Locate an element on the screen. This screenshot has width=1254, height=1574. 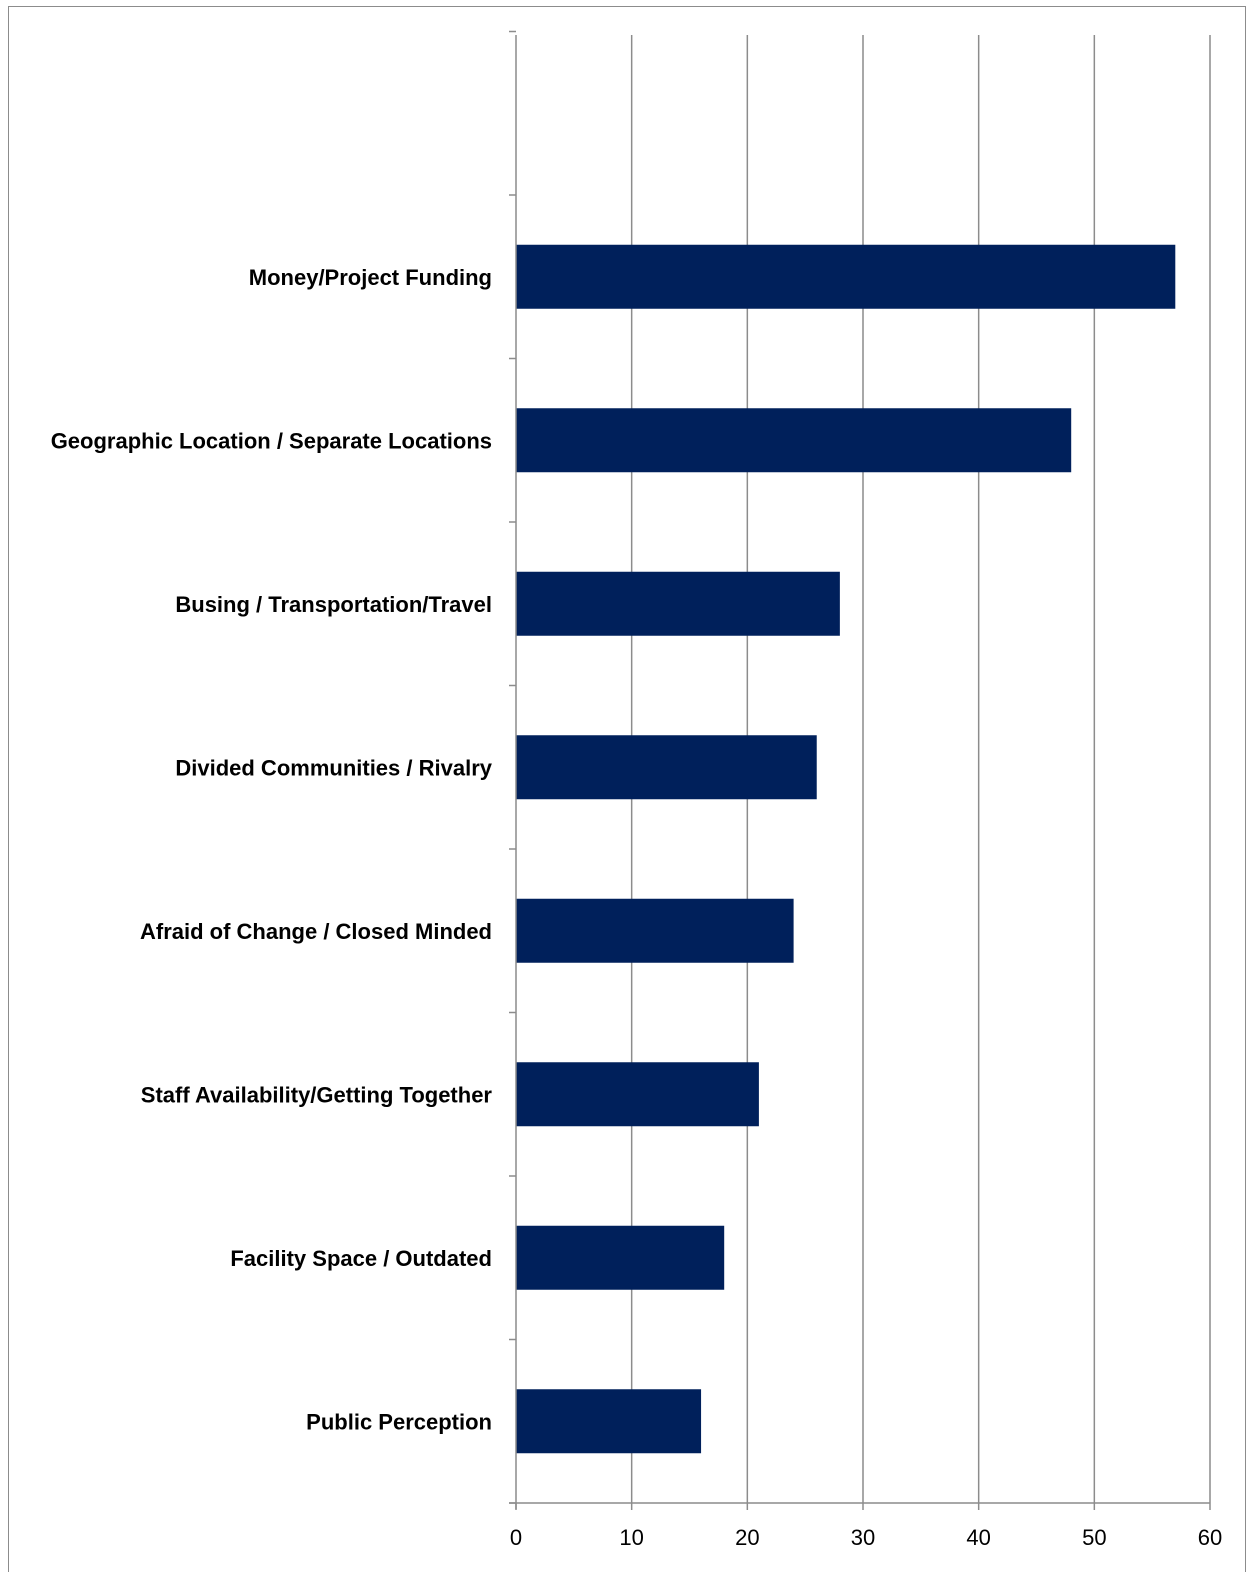
x-tick-labels: 0 10 20 30 40 50 60 is located at coordinates (866, 1537).